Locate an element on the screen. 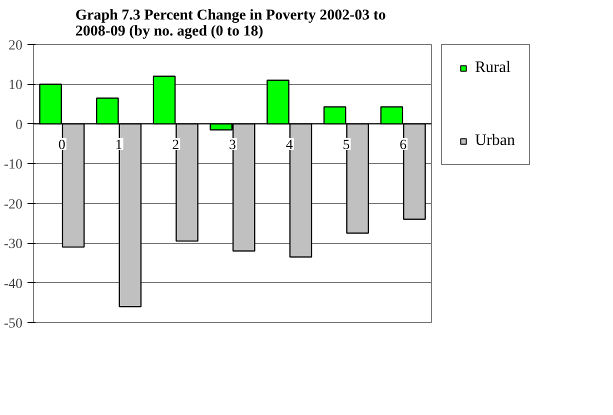  y-tick-label: -30 is located at coordinates (13, 244).